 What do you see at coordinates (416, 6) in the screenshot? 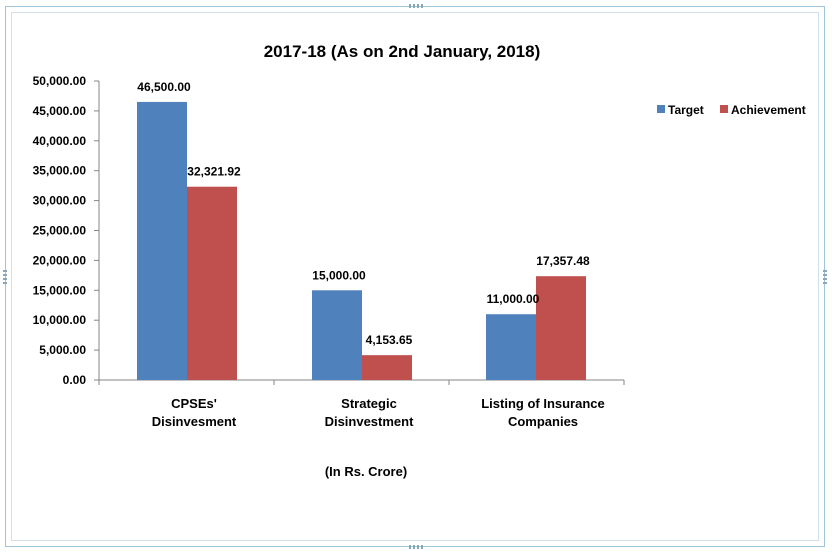
I see `resize-handle-top` at bounding box center [416, 6].